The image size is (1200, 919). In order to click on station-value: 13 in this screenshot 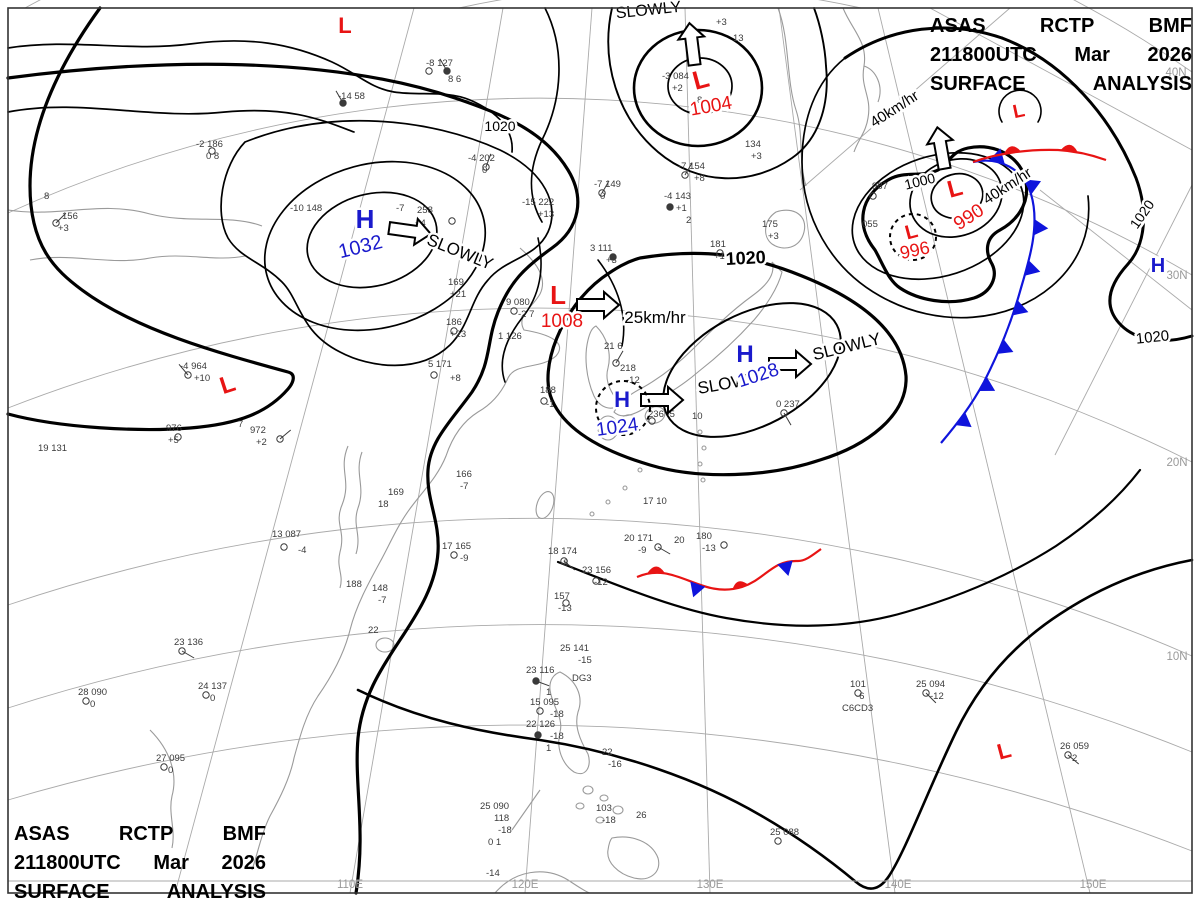, I will do `click(738, 38)`.